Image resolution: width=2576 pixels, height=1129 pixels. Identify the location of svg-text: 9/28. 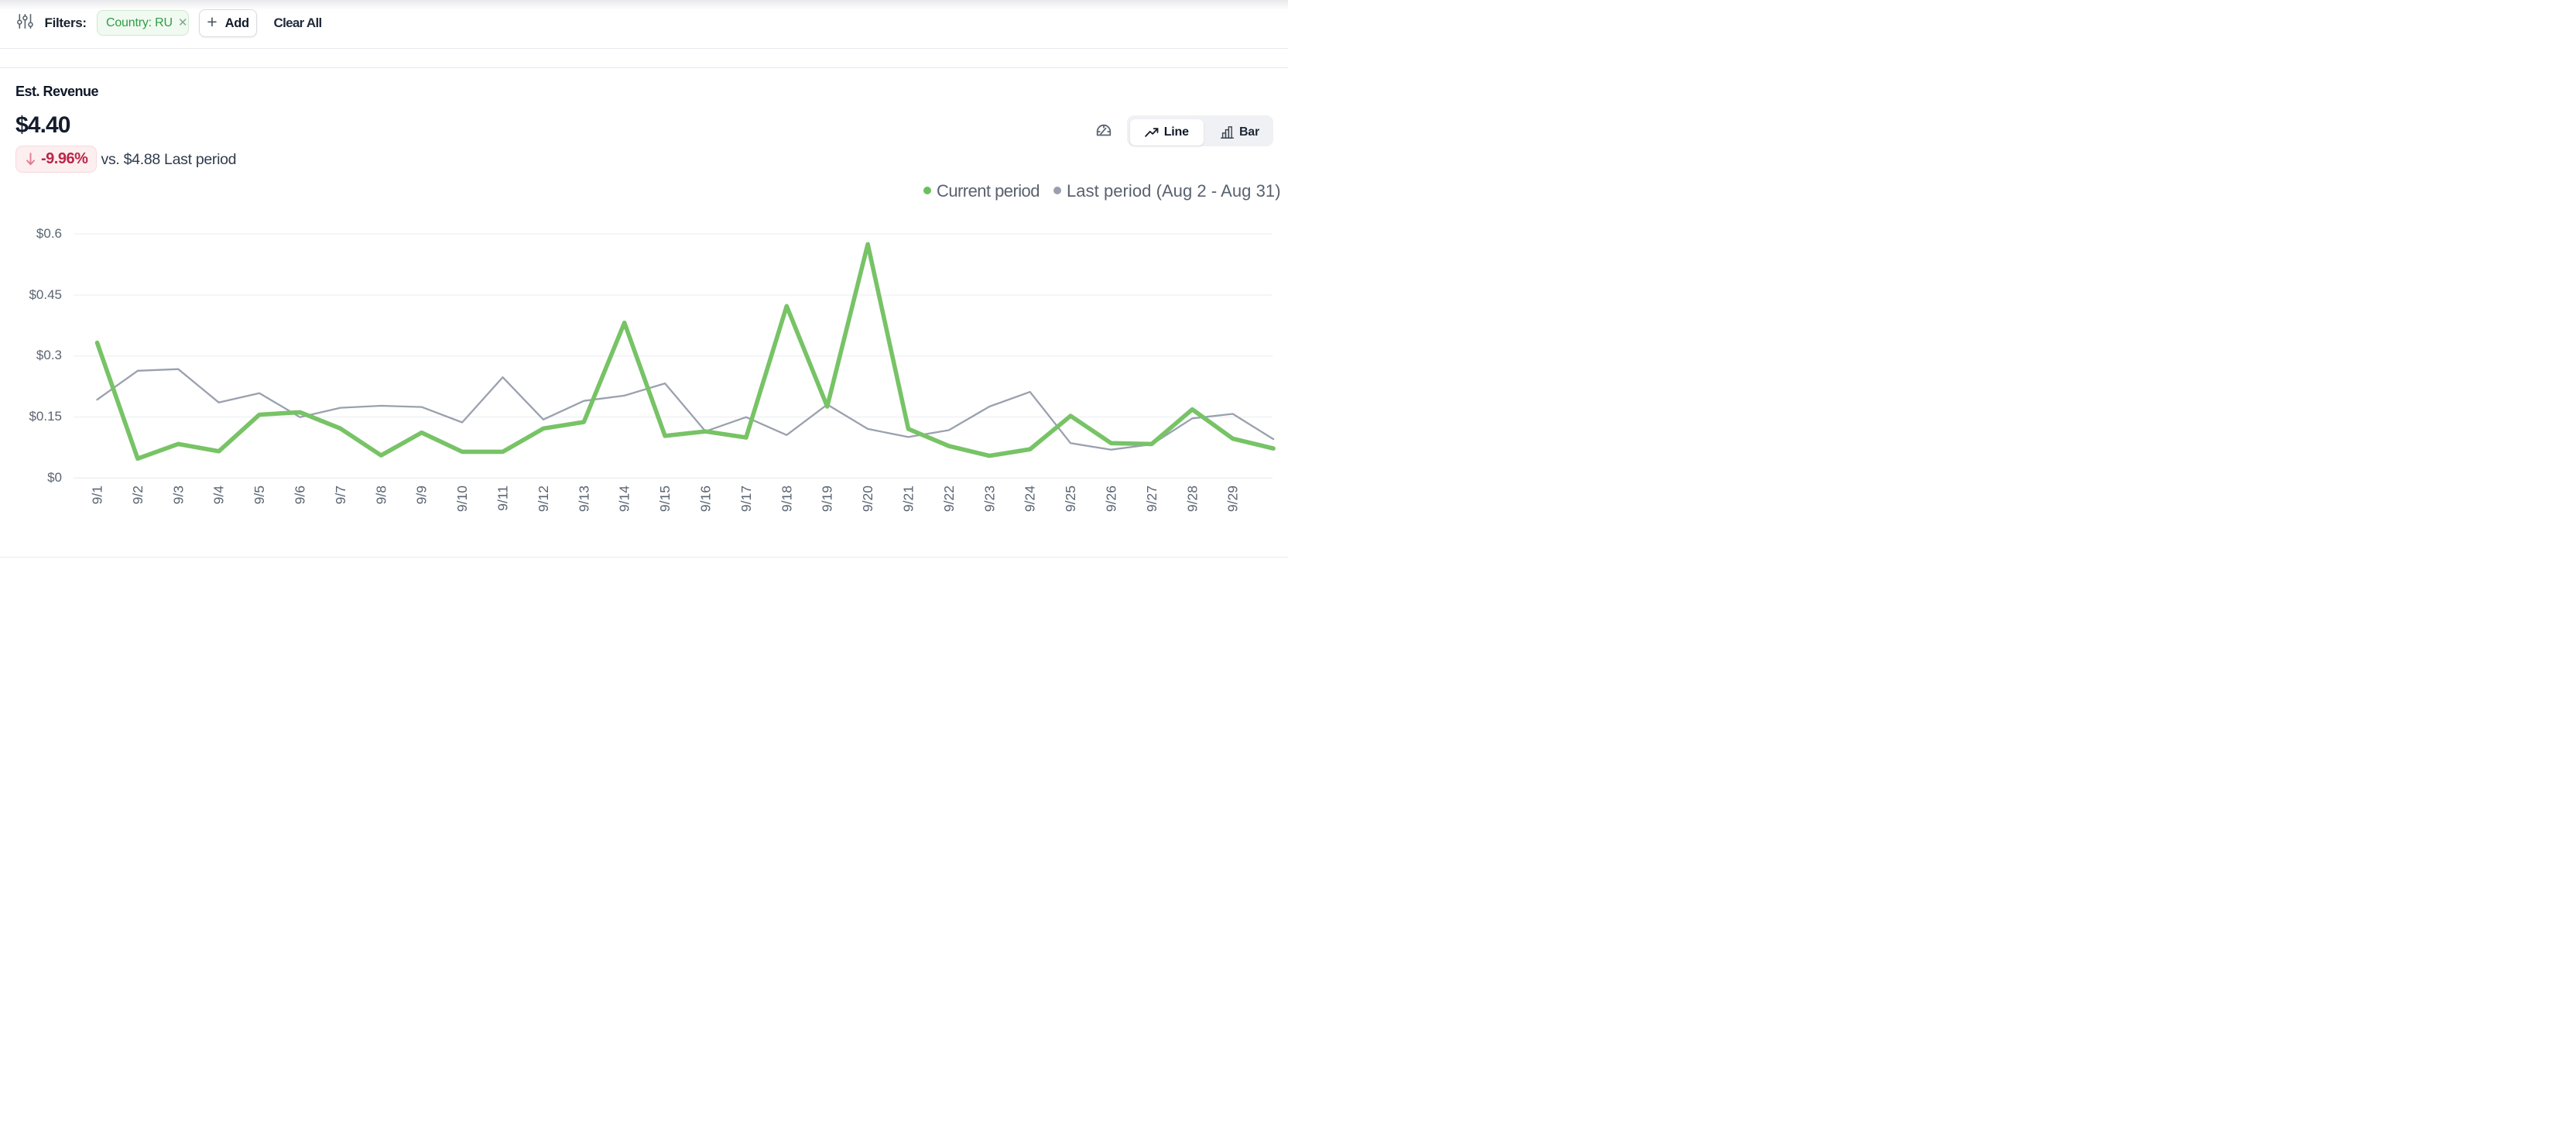
(1192, 499).